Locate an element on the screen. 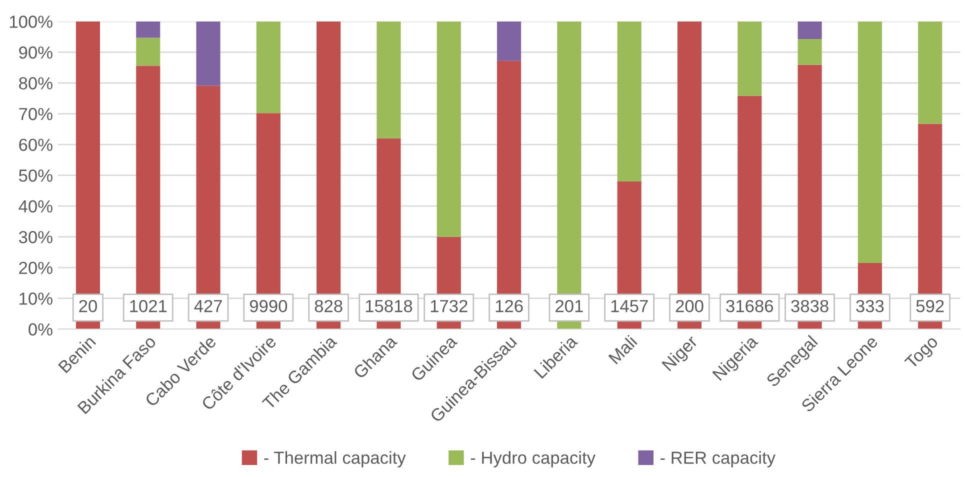 Image resolution: width=965 pixels, height=477 pixels. legend-label: - Hydro capacity is located at coordinates (533, 459).